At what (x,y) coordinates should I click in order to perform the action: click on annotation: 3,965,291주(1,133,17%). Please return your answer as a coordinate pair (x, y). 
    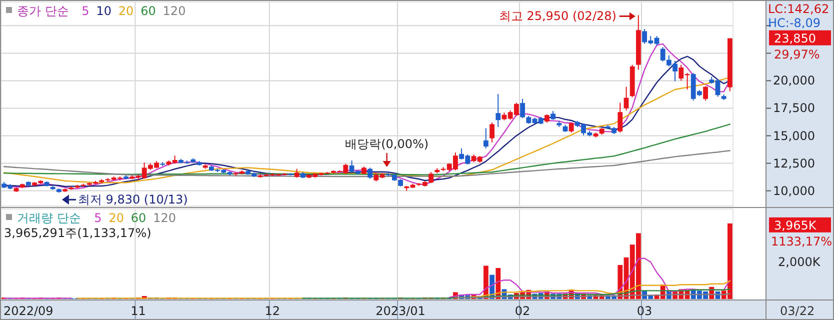
    Looking at the image, I should click on (78, 233).